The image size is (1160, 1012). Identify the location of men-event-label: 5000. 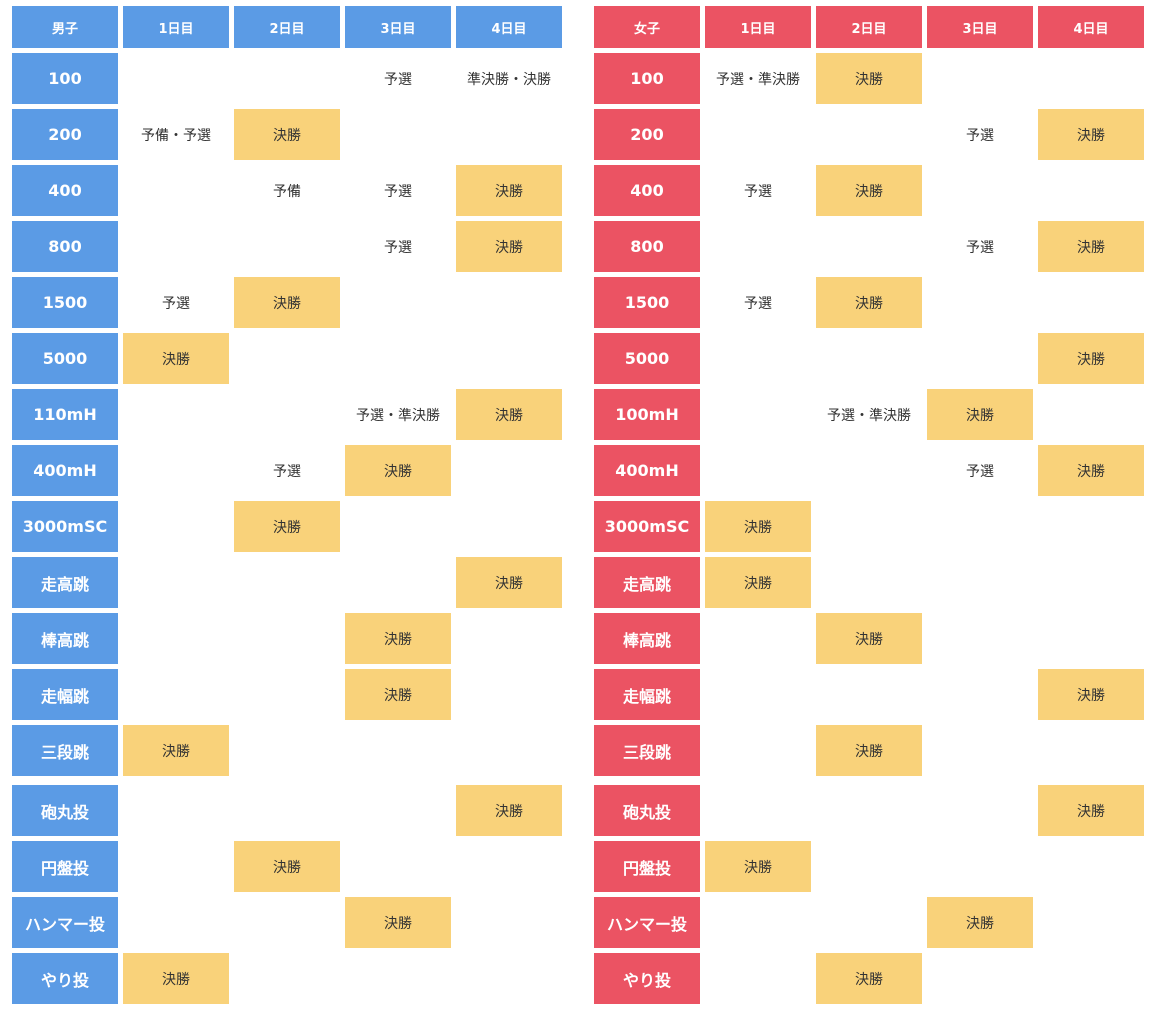
(65, 358).